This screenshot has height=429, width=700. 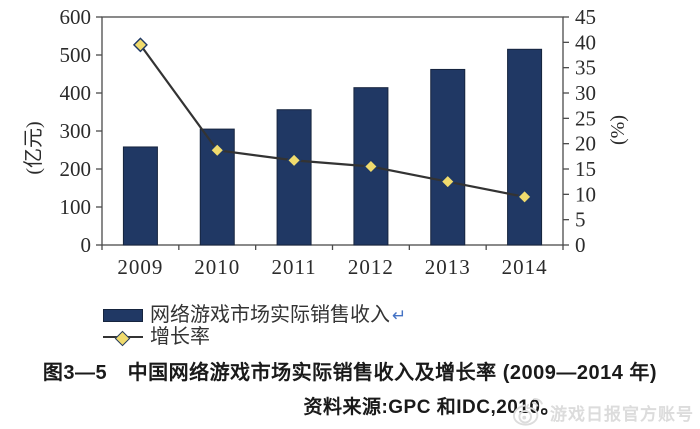 What do you see at coordinates (525, 267) in the screenshot?
I see `x-axis-label: 2014` at bounding box center [525, 267].